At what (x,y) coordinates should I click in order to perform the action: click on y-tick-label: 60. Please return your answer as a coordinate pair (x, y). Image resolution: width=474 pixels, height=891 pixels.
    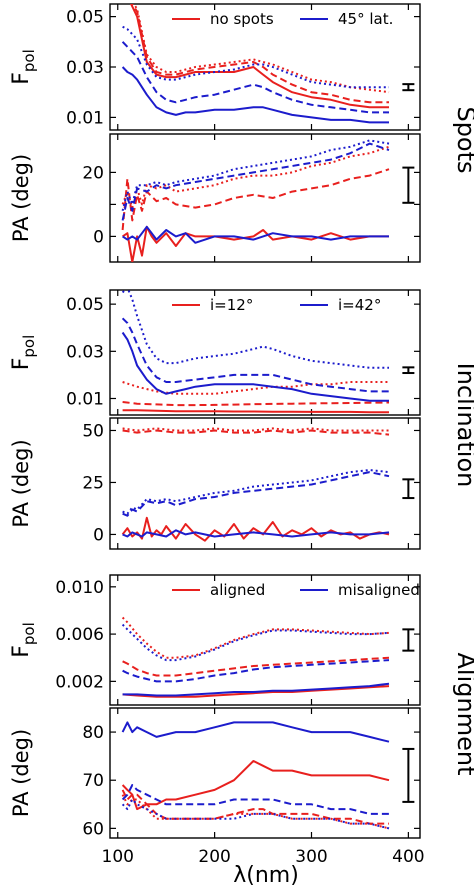
    Looking at the image, I should click on (93, 829).